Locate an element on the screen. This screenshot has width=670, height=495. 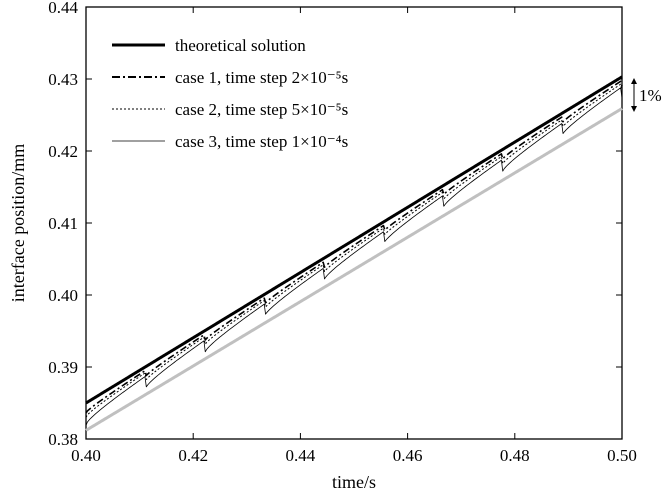
y-tick-label: 0.44 is located at coordinates (63, 8).